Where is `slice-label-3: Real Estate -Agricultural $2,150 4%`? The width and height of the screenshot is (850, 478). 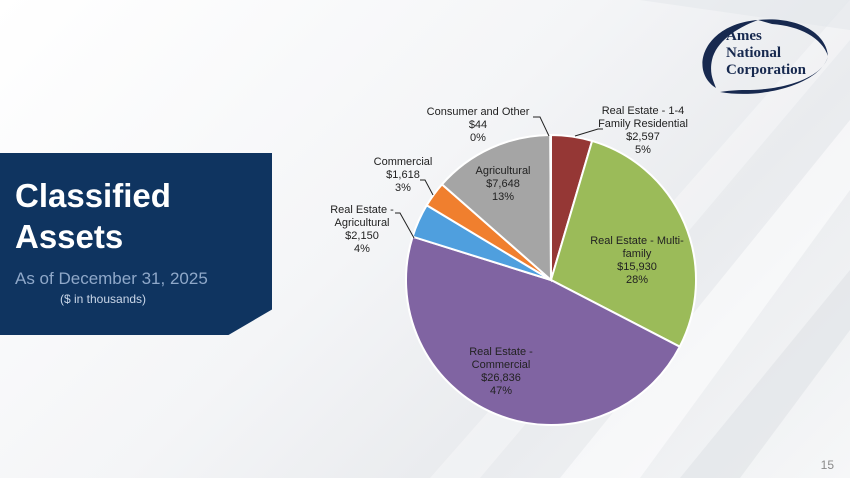
slice-label-3: Real Estate -Agricultural $2,150 4% is located at coordinates (362, 229).